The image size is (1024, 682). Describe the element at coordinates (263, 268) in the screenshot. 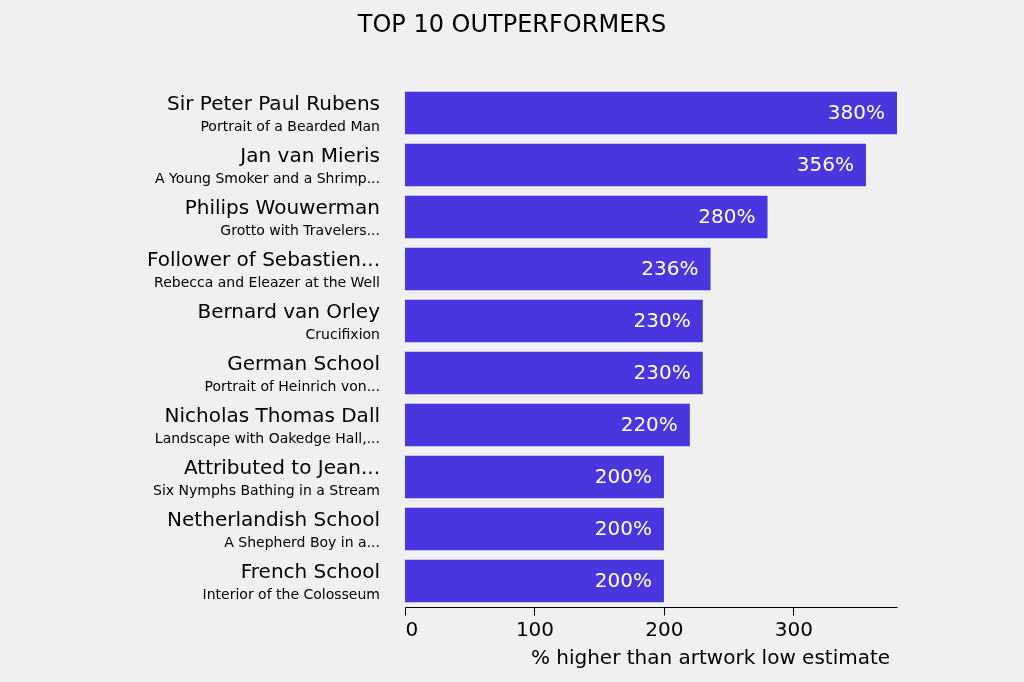

I see `category-label: Follower of Sebastien... Rebecca and Eleazer at the Well` at that location.